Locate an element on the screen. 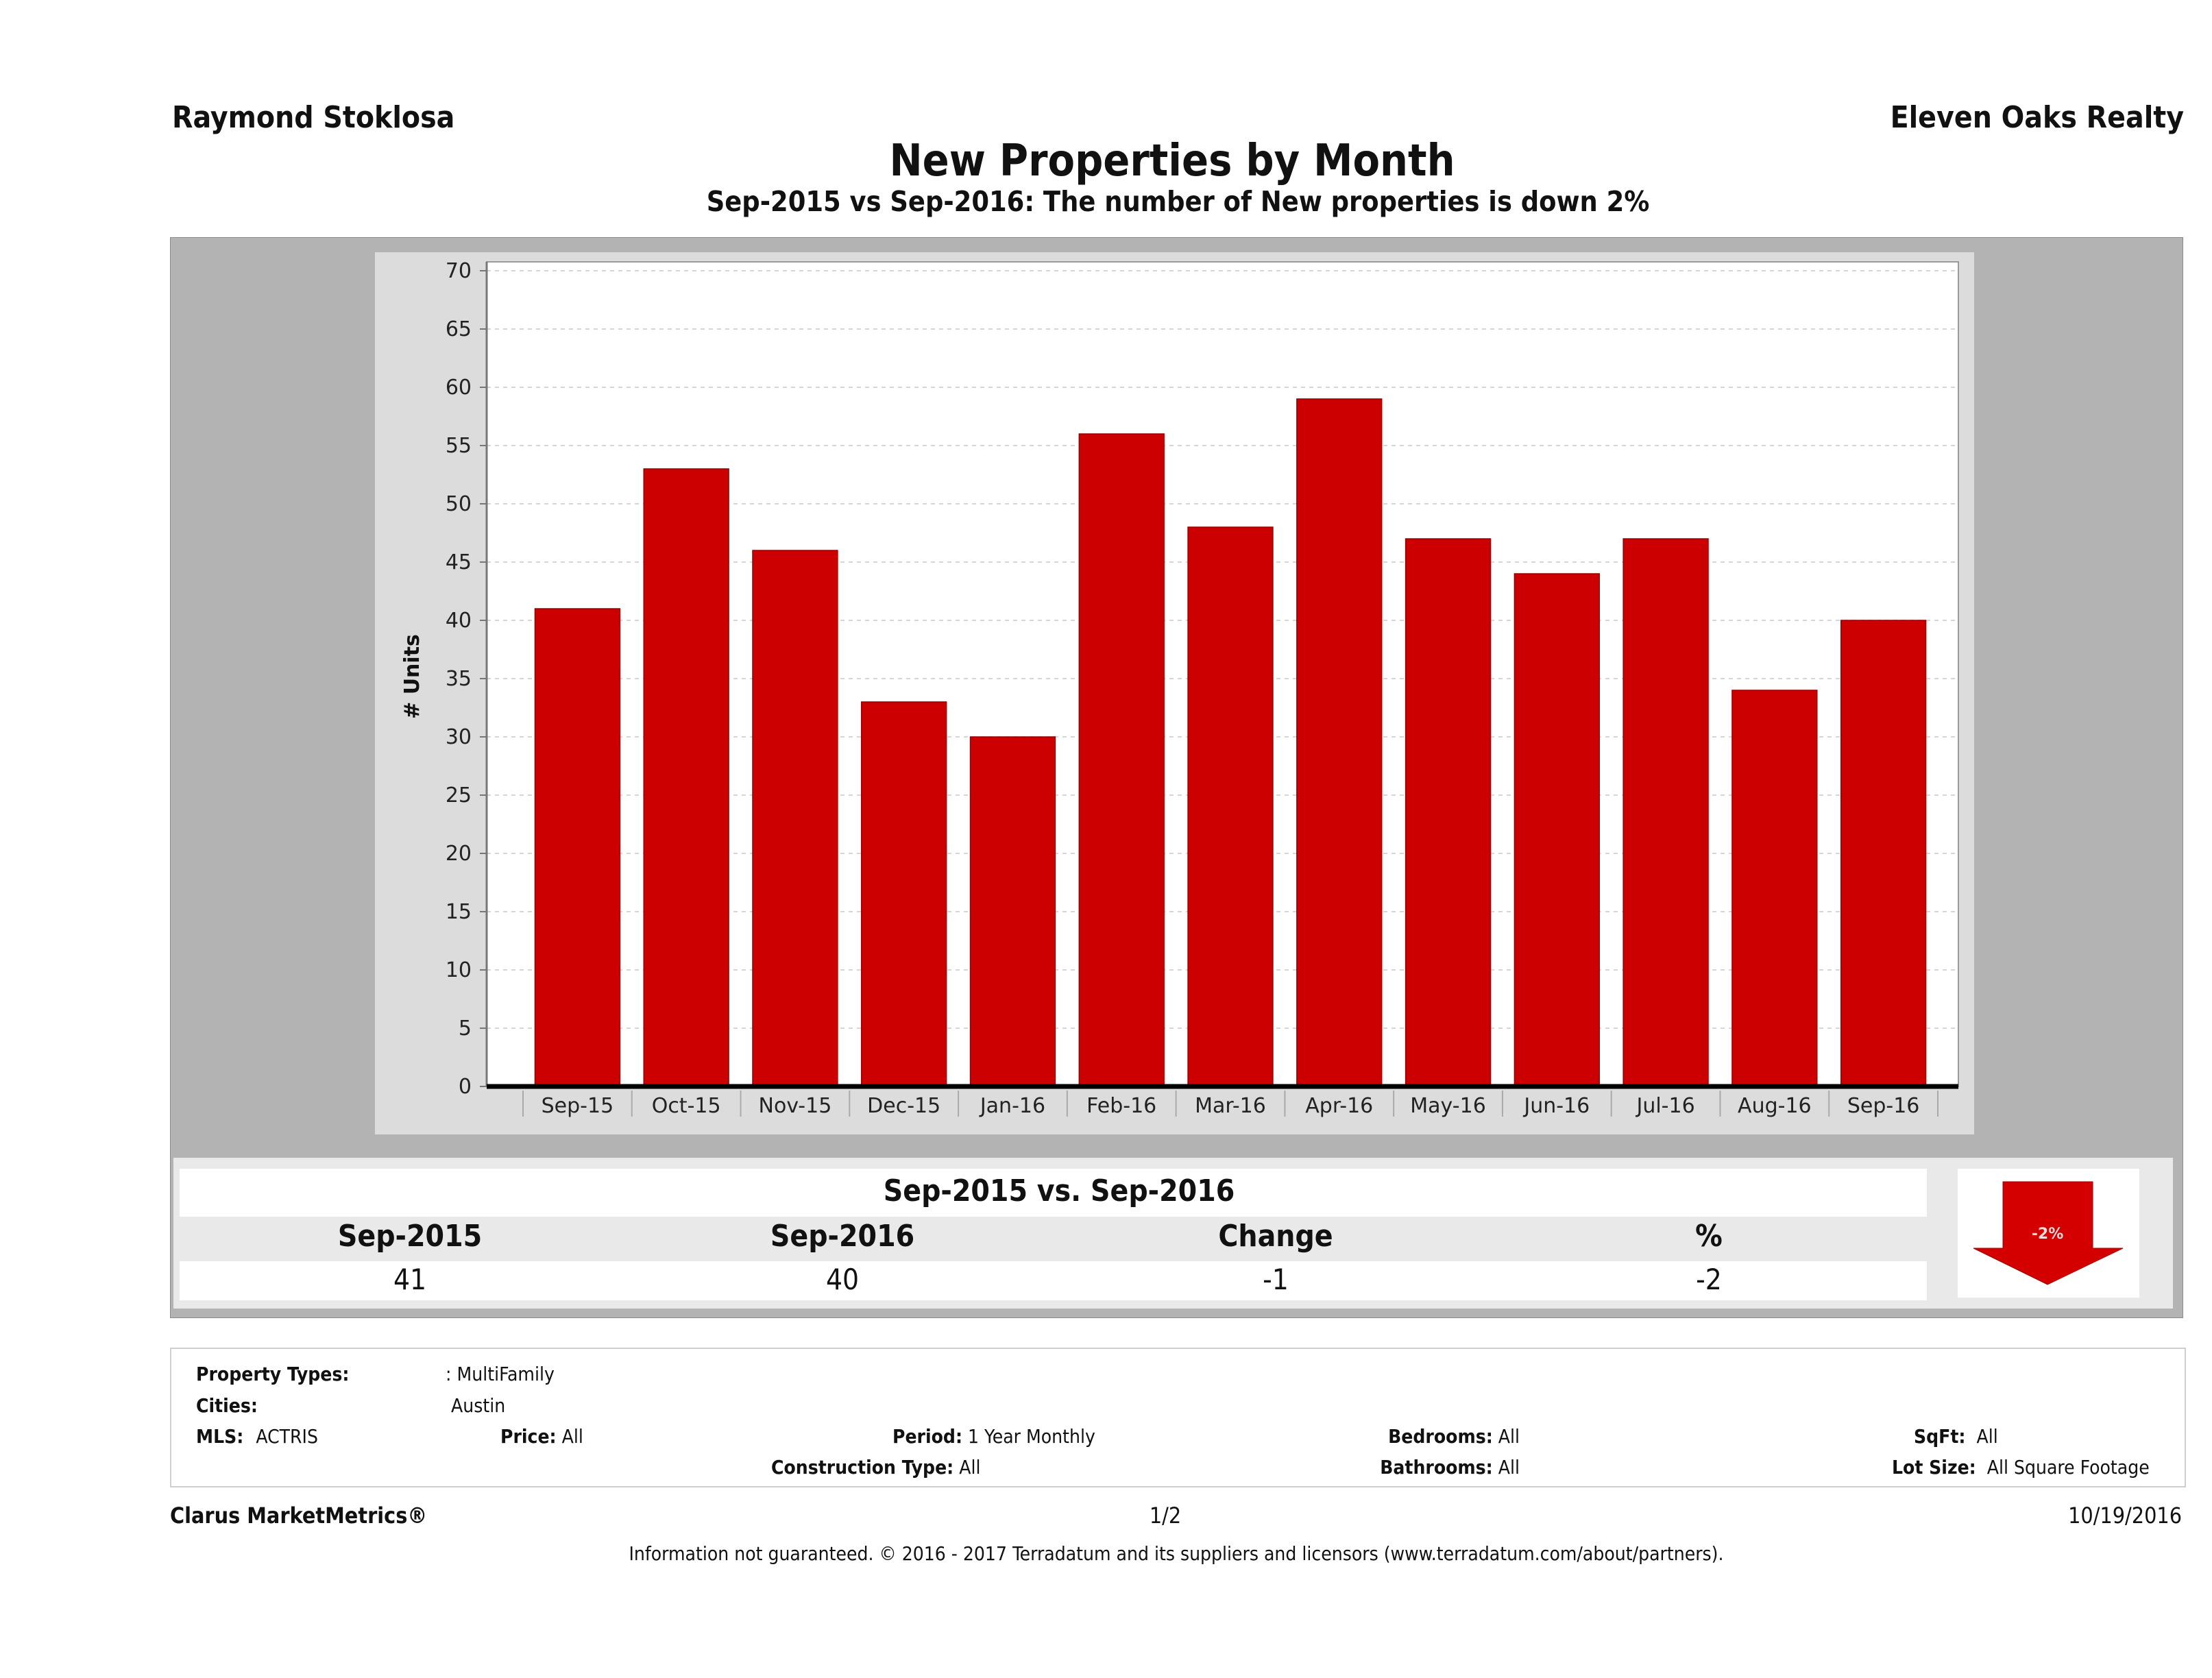 The image size is (2212, 1678). y-tick-label: 10 is located at coordinates (459, 970).